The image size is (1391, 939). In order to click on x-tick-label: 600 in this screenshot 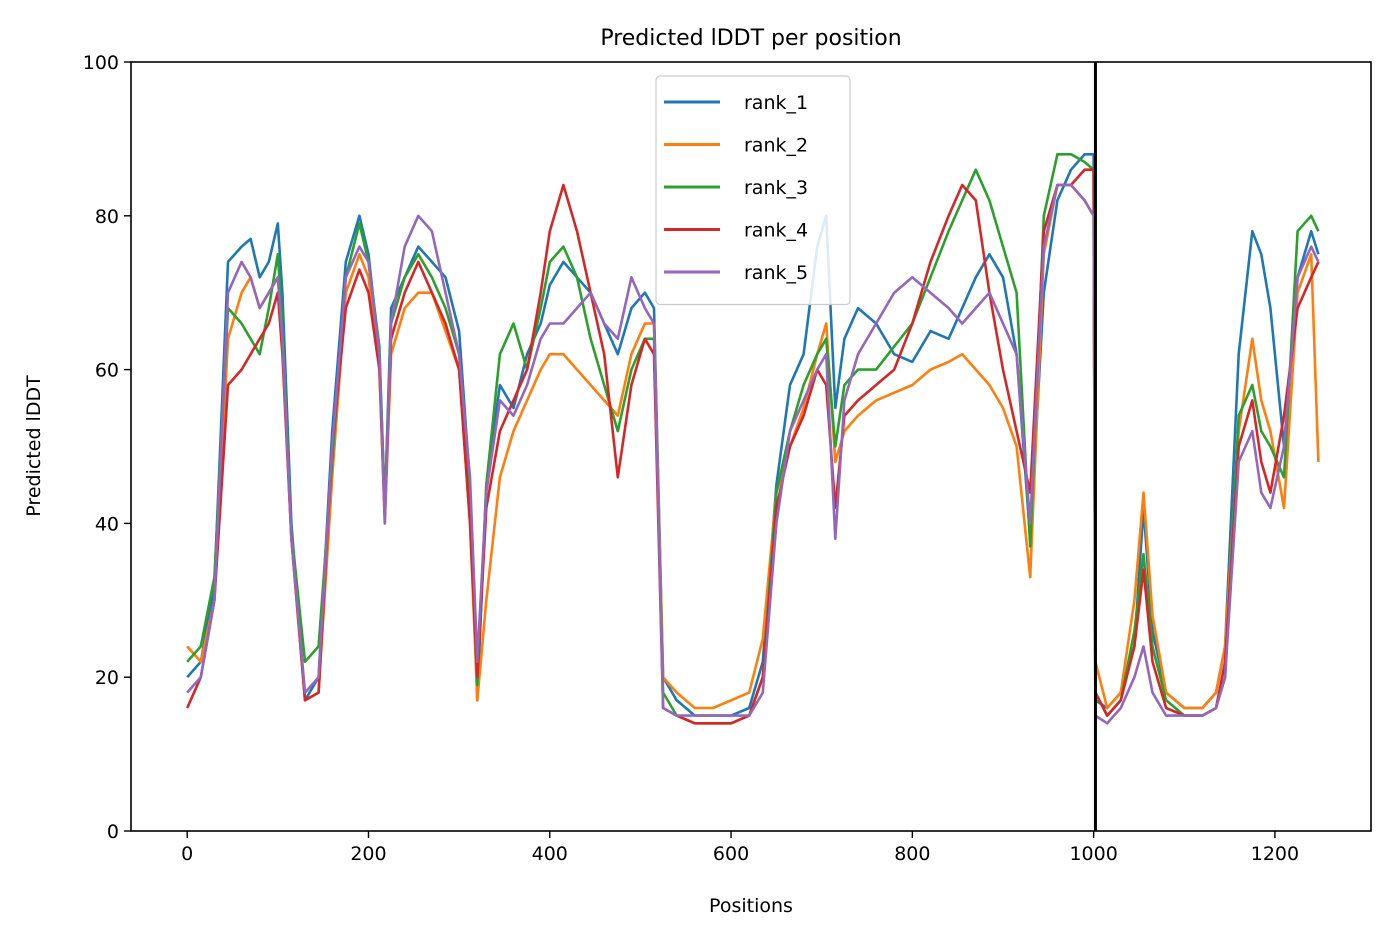, I will do `click(731, 854)`.